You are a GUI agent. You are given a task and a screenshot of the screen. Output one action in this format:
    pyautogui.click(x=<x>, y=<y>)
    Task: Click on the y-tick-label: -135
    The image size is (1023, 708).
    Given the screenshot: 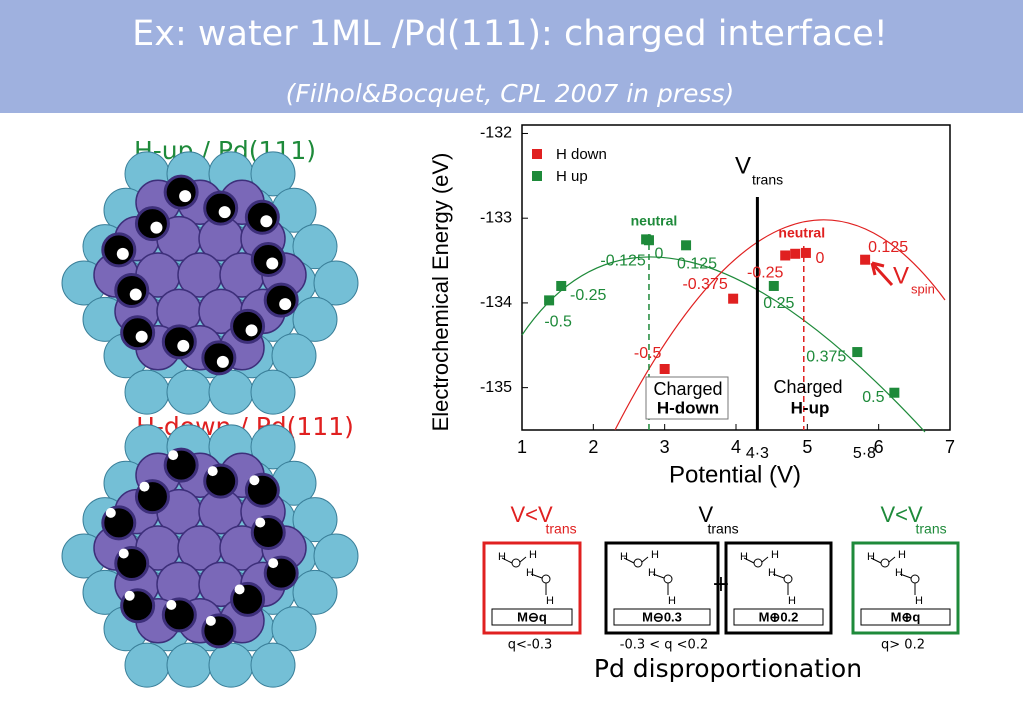 What is the action you would take?
    pyautogui.click(x=496, y=387)
    